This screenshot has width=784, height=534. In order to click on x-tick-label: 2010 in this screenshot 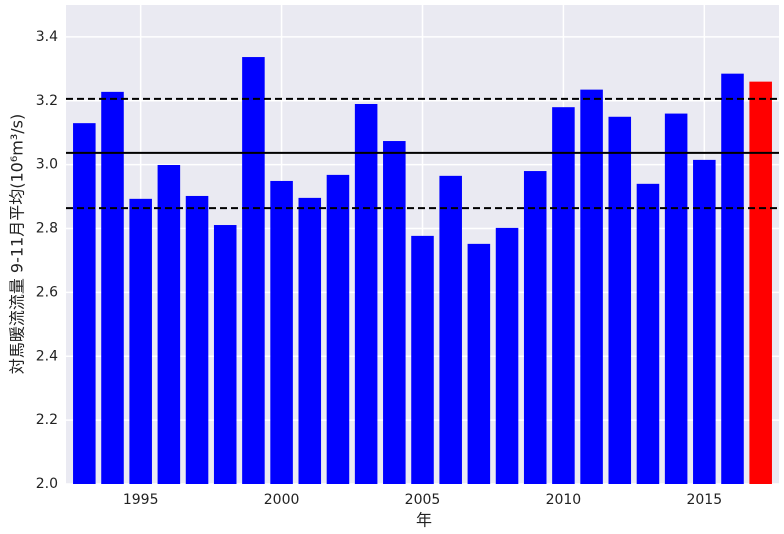, I will do `click(564, 500)`.